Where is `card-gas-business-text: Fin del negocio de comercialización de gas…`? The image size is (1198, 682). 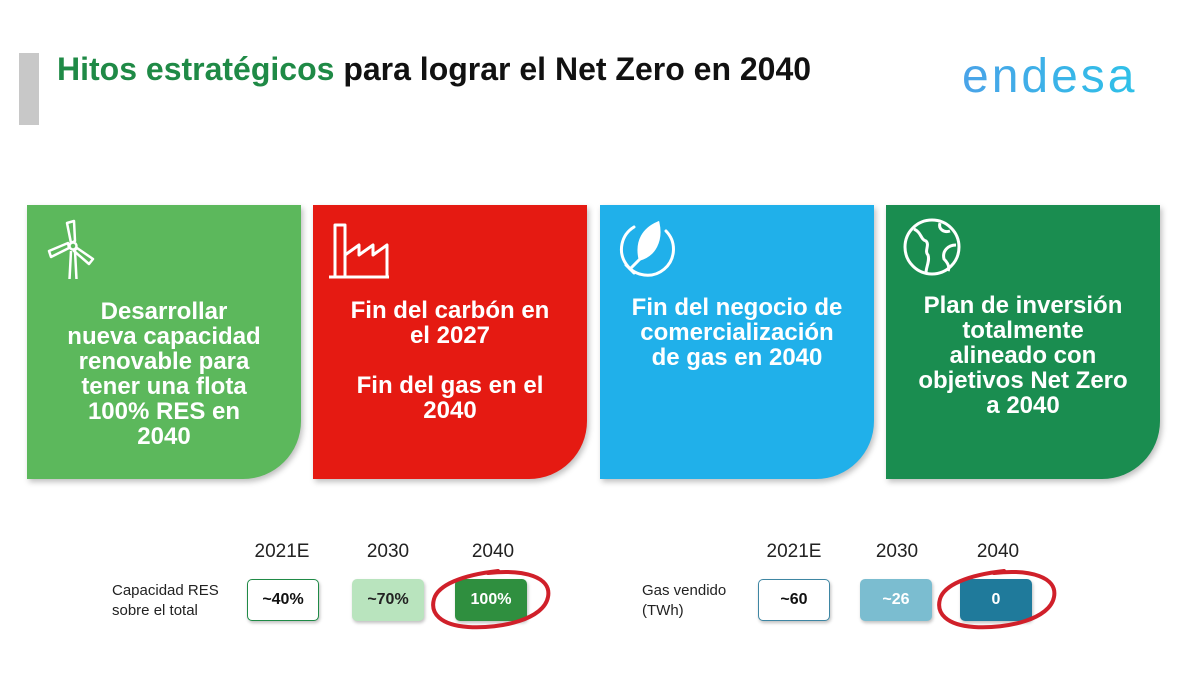
card-gas-business-text: Fin del negocio de comercialización de gas… is located at coordinates (737, 332).